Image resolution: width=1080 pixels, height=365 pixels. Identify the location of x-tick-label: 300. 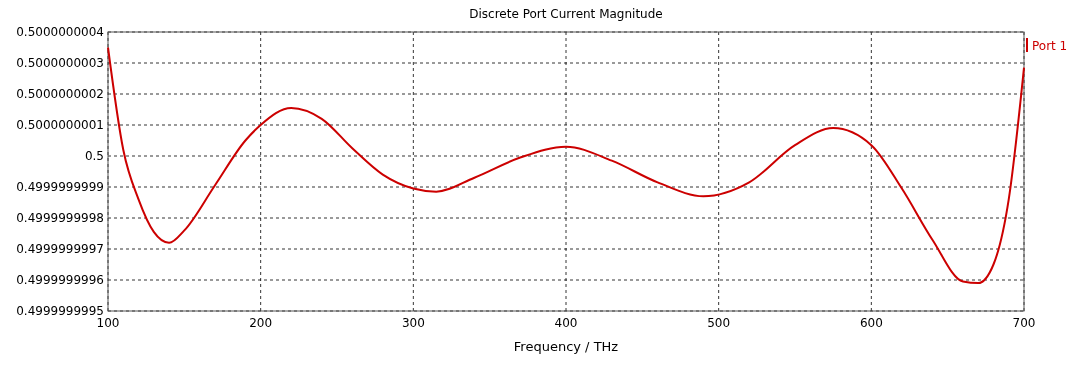
(413, 323).